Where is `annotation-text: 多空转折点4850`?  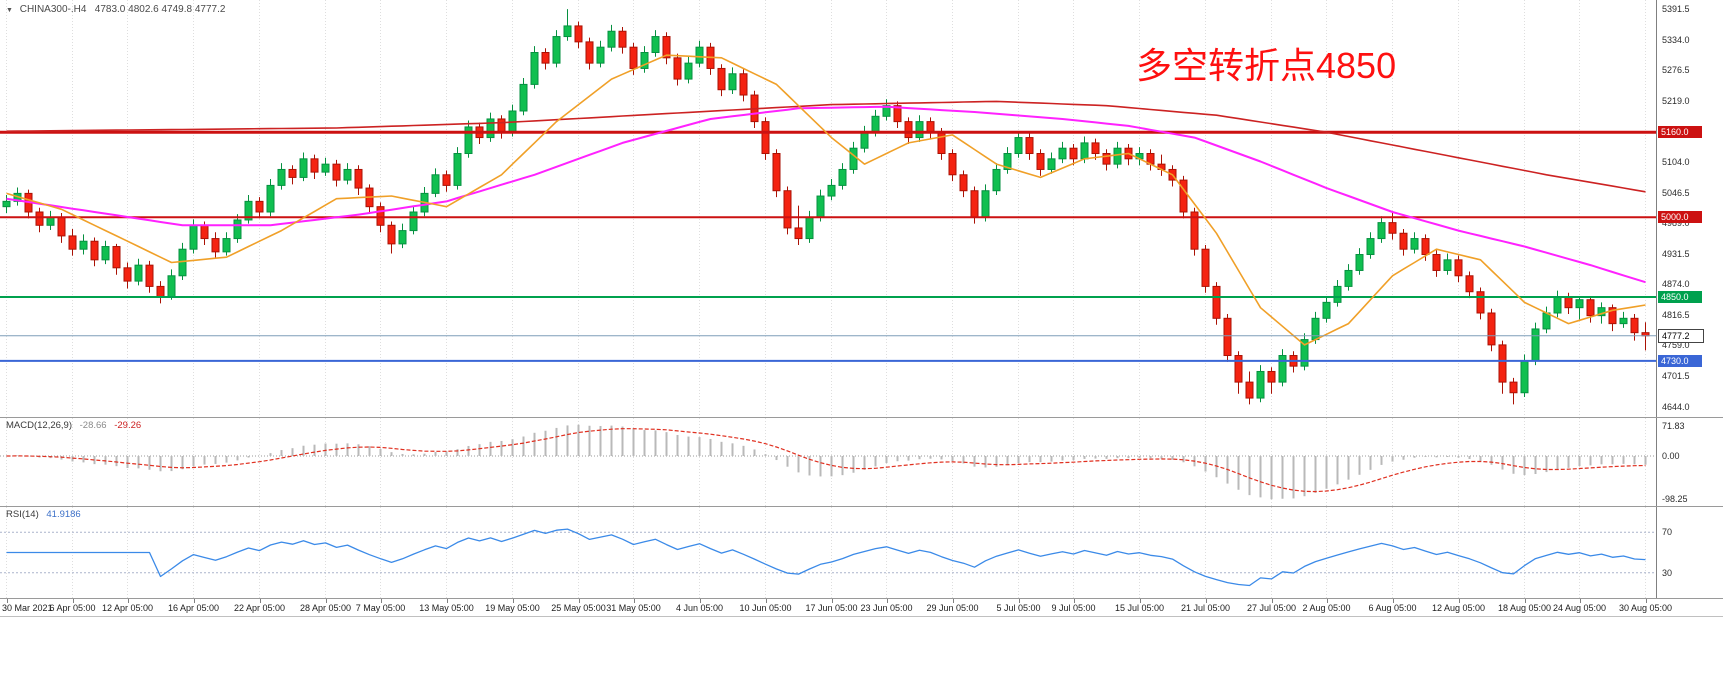 annotation-text: 多空转折点4850 is located at coordinates (1266, 65).